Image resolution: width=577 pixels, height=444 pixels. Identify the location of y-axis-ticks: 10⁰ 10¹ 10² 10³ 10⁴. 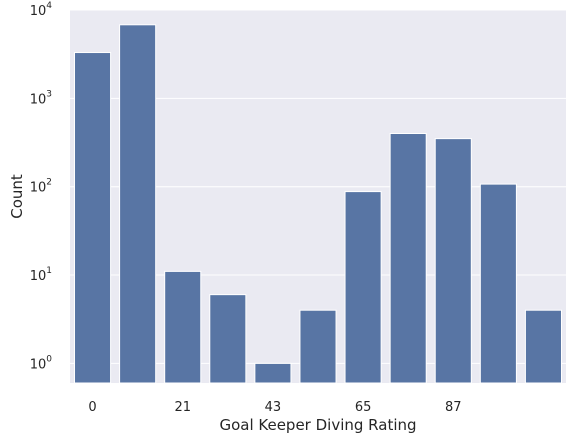
(41, 186).